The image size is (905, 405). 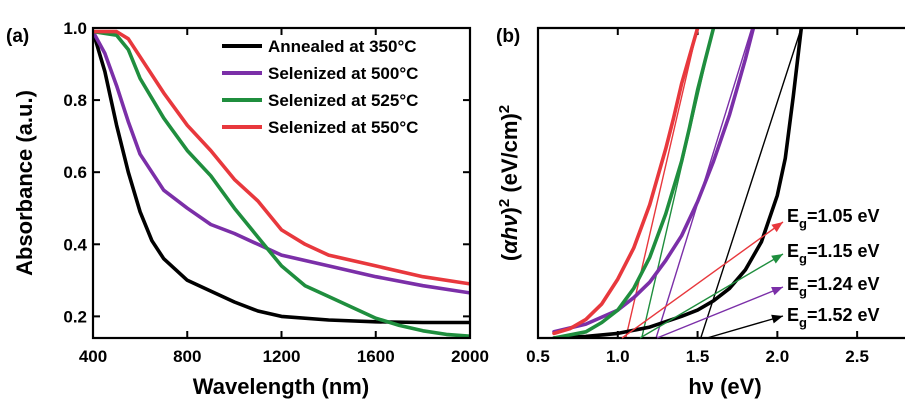 What do you see at coordinates (24, 183) in the screenshot?
I see `panel-a-y-axis-label: Absorbance (a.u.)` at bounding box center [24, 183].